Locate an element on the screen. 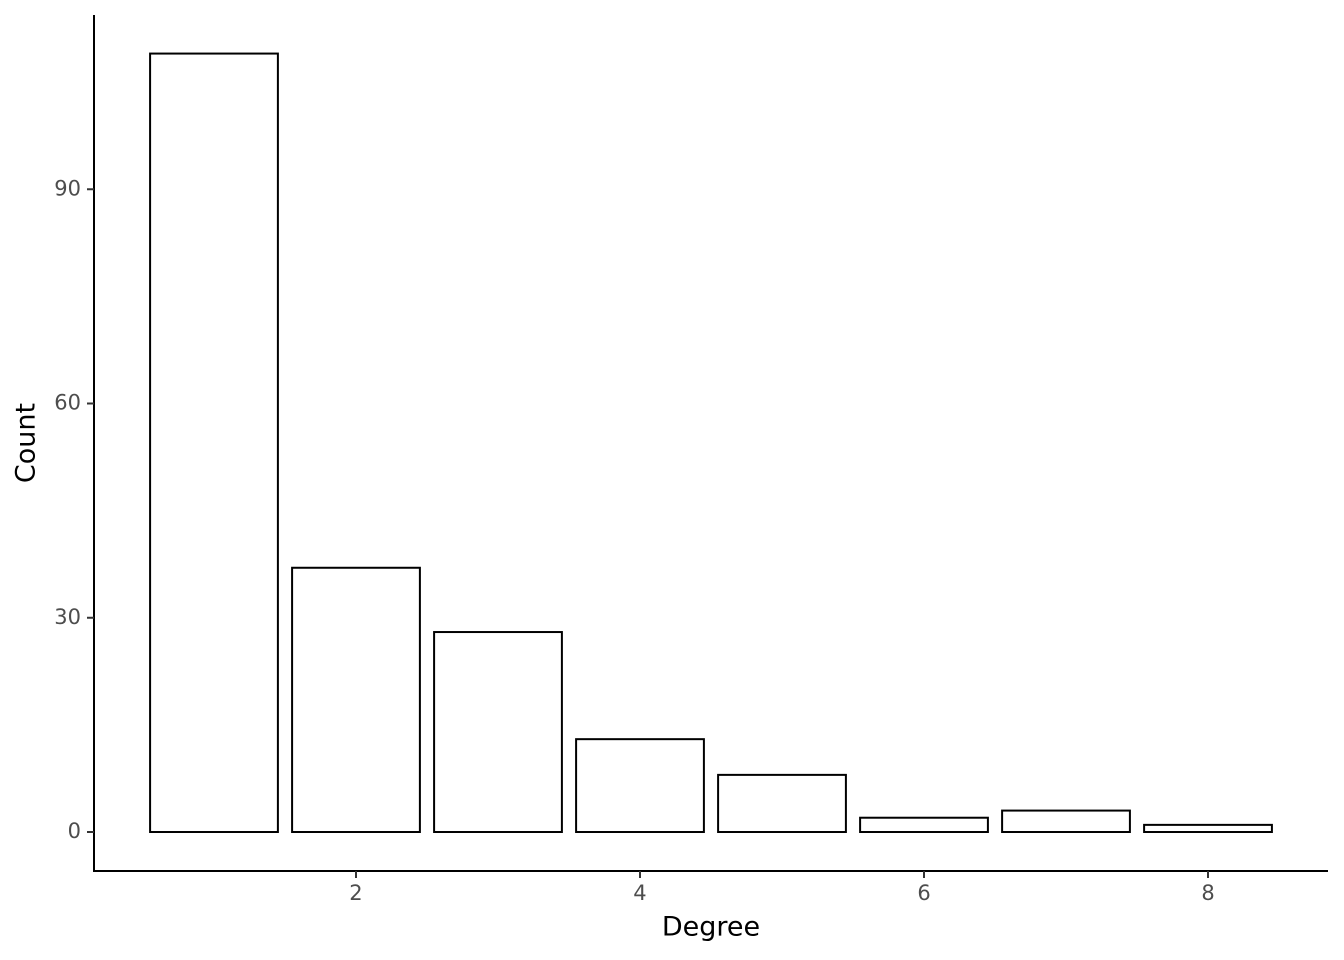 The width and height of the screenshot is (1344, 960). y-tick-label: 30 is located at coordinates (67, 617).